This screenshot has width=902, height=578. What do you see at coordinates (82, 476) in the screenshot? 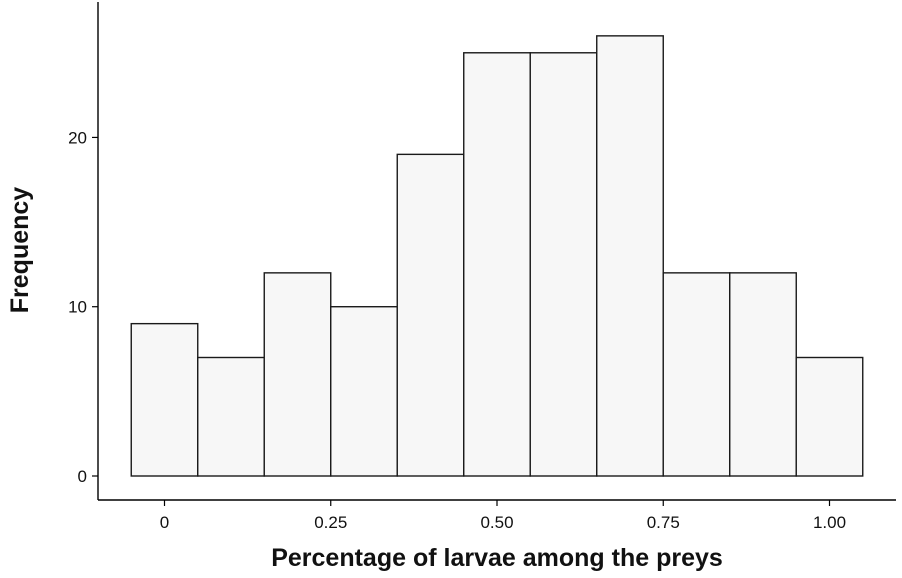
I see `y-tick-label: 0` at bounding box center [82, 476].